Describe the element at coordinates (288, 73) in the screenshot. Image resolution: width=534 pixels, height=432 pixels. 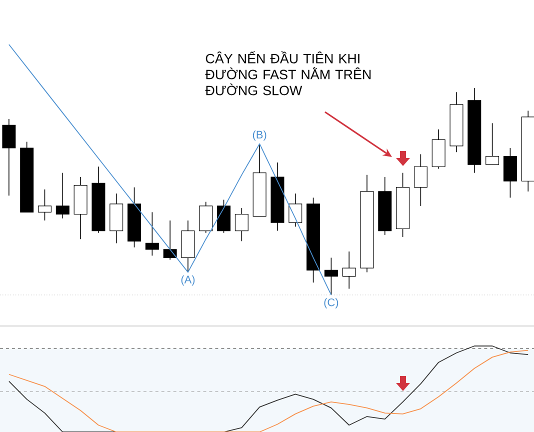
I see `annotation: CÂY NẾN ĐẦU TIÊN KHI ĐƯỜNG FAST NẰM TRÊN ĐƯỜNG SLOW` at that location.